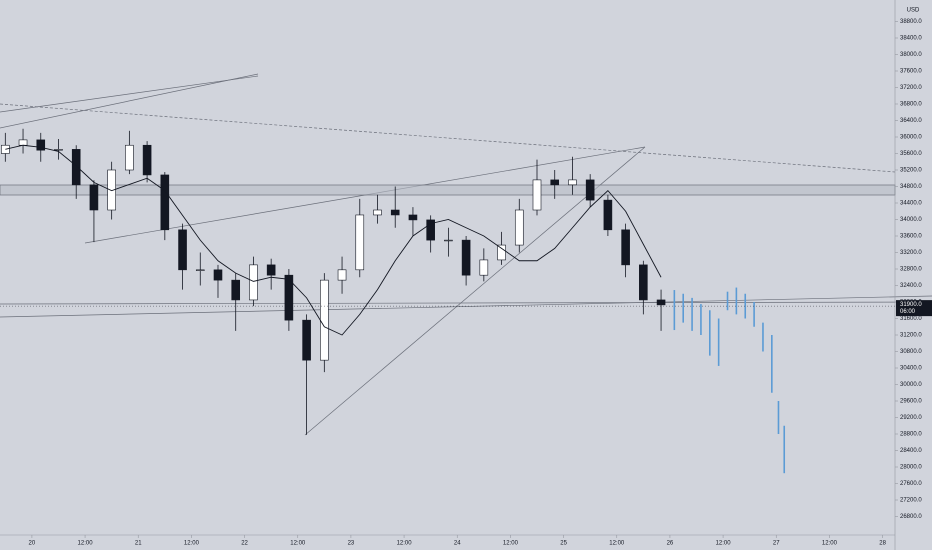 The image size is (932, 550). Describe the element at coordinates (882, 544) in the screenshot. I see `x-tick-label: 28` at that location.